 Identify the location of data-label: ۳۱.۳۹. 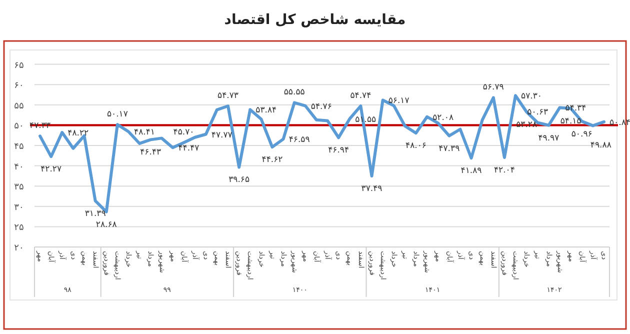
(95, 213).